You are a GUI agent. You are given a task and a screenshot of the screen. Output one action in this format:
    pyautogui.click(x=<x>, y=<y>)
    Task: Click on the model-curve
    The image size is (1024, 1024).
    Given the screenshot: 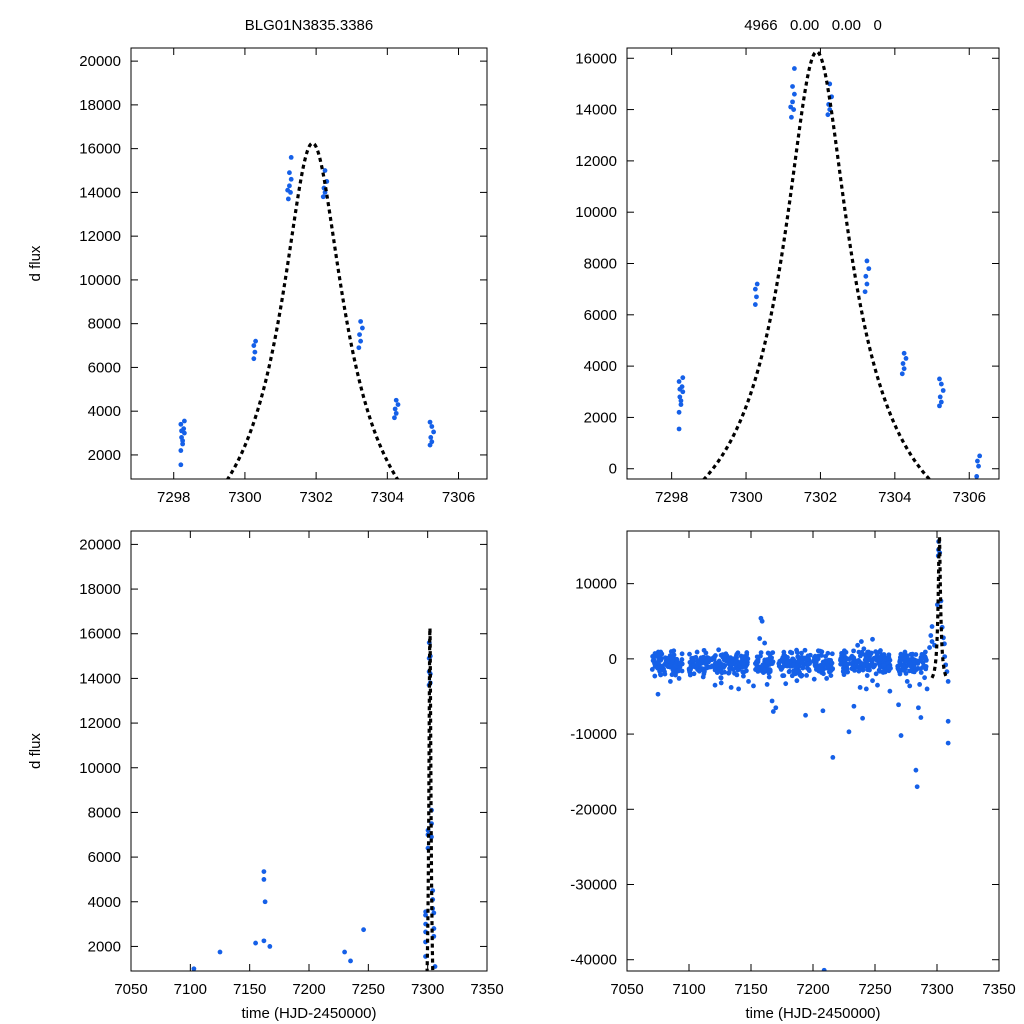 What is the action you would take?
    pyautogui.click(x=939, y=605)
    